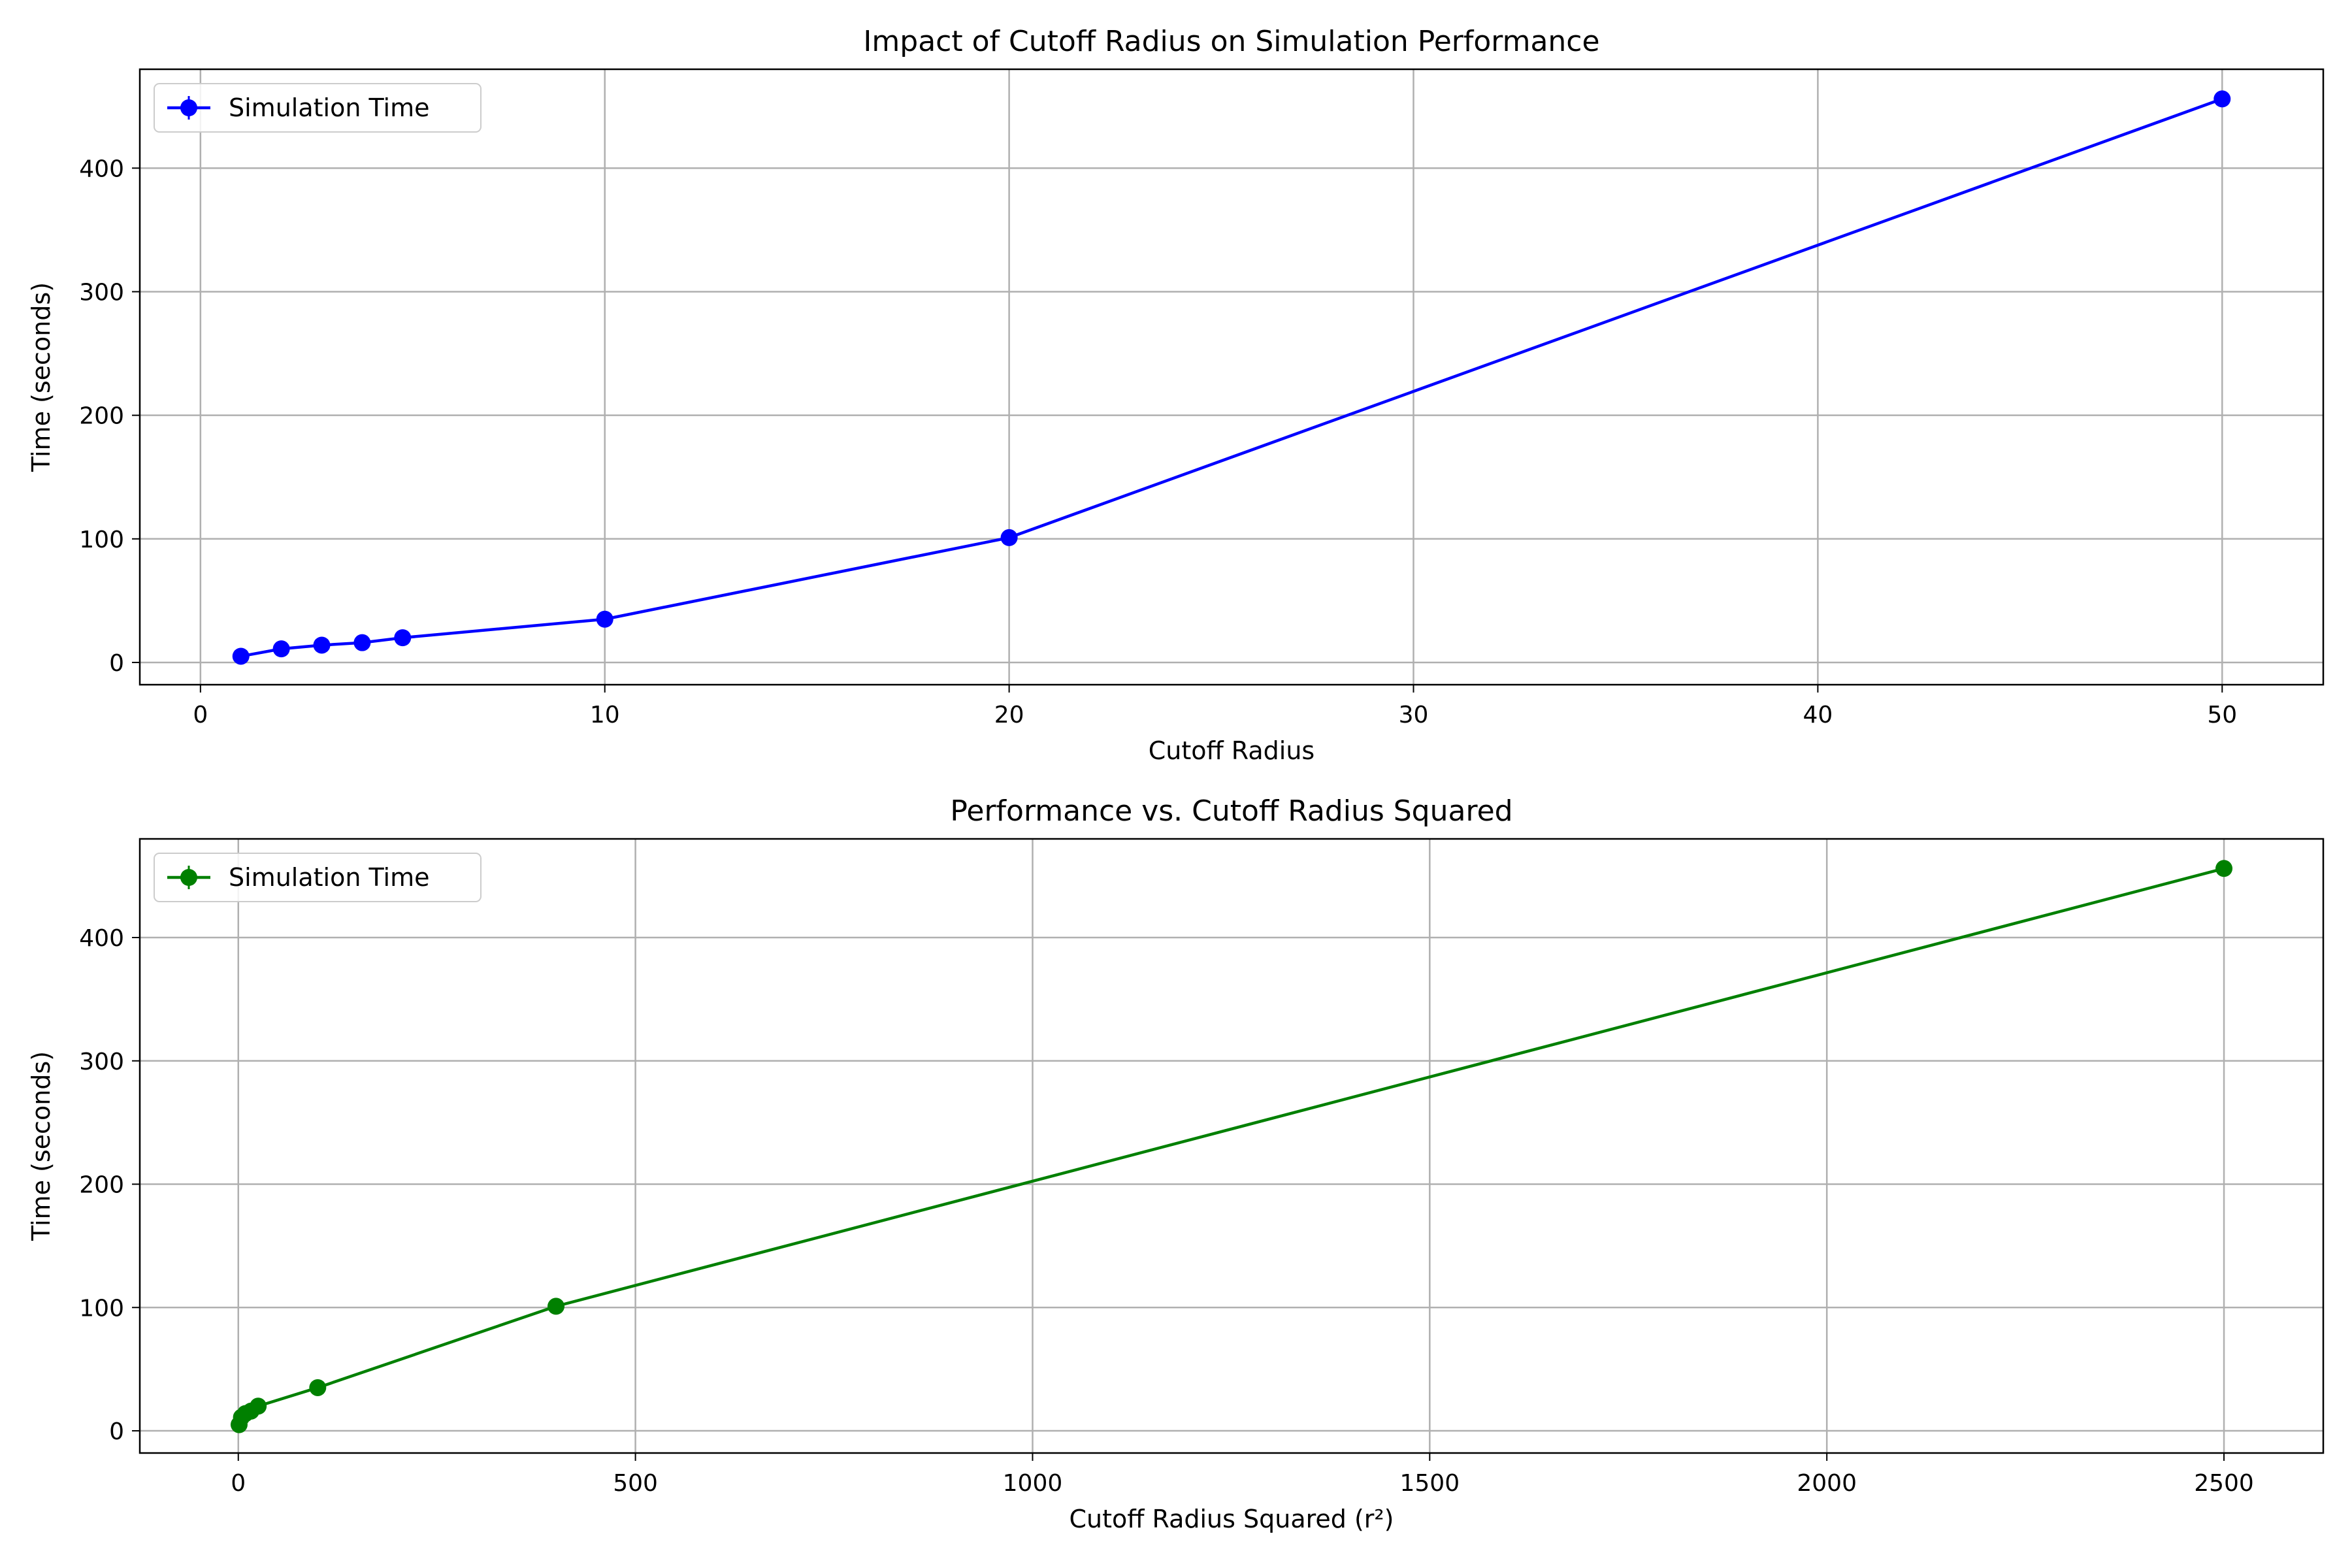  Describe the element at coordinates (1818, 715) in the screenshot. I see `x-tick-label: 40` at that location.